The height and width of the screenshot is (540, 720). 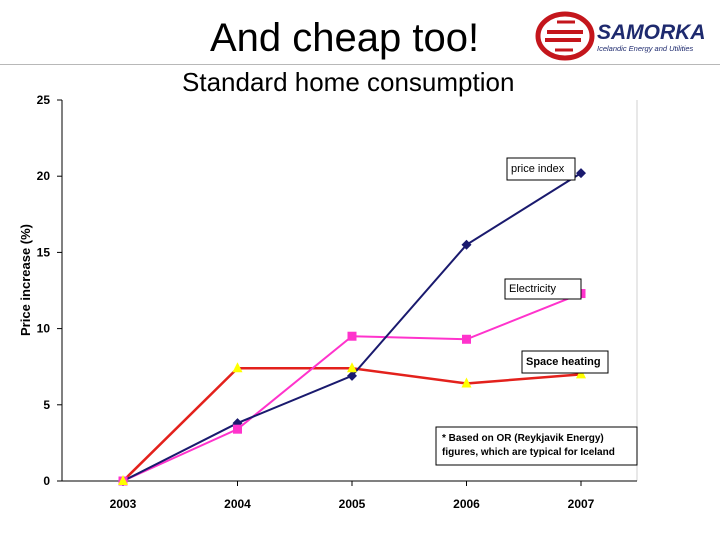 What do you see at coordinates (581, 504) in the screenshot?
I see `x-tick-label: 2007` at bounding box center [581, 504].